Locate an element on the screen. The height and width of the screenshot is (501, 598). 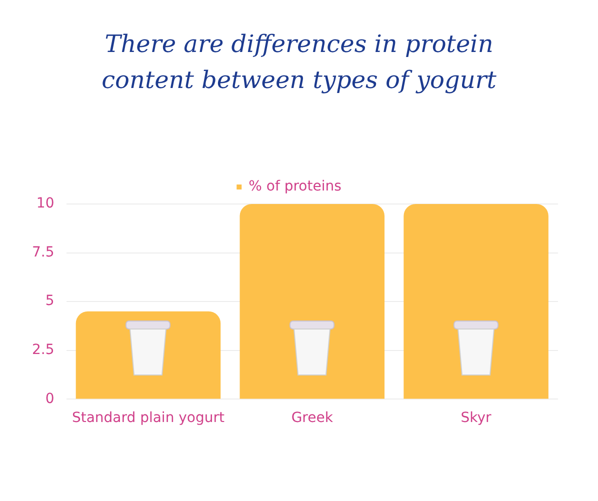
y-tick-label: 2.5 is located at coordinates (43, 350).